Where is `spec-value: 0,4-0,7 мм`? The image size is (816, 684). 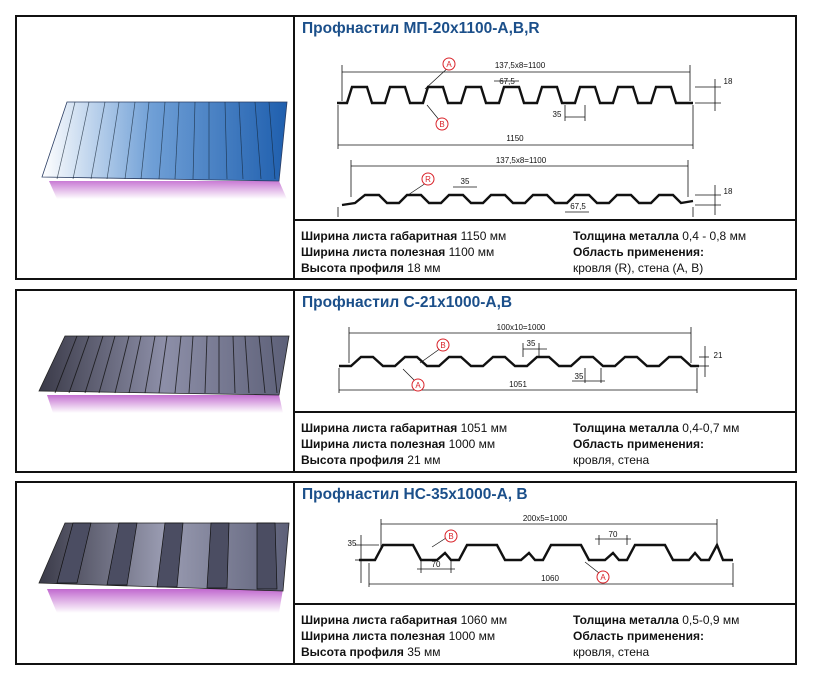
spec-value: 0,4-0,7 мм is located at coordinates (711, 428).